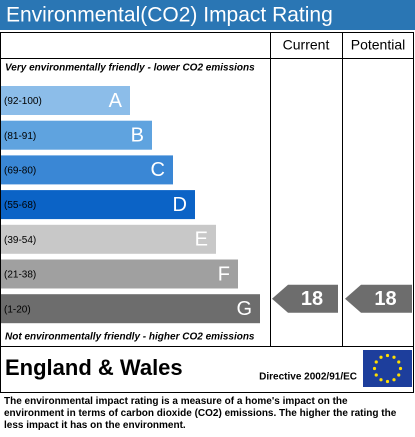 This screenshot has width=415, height=437. I want to click on band-range: (69-80), so click(20, 171).